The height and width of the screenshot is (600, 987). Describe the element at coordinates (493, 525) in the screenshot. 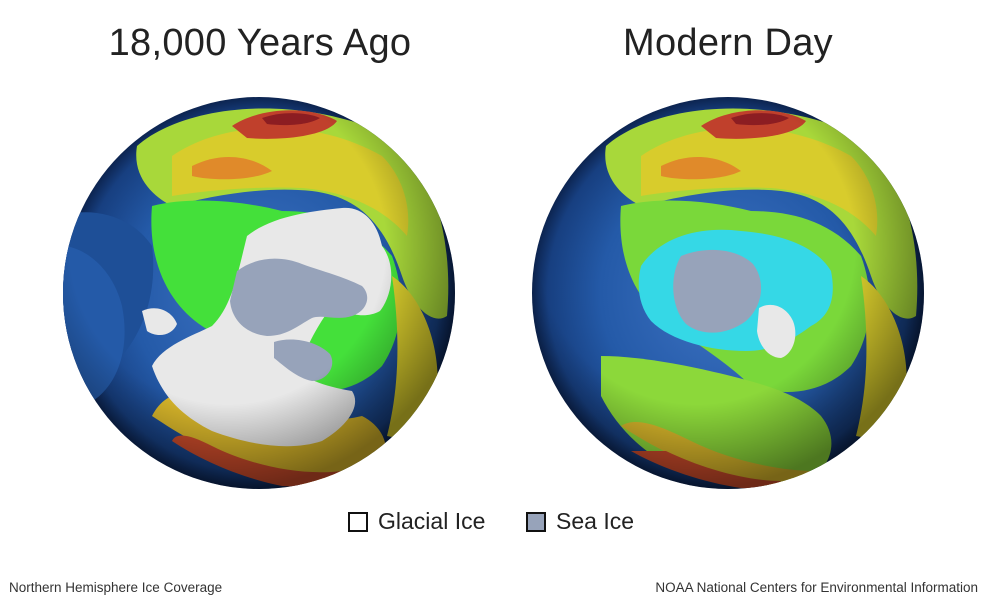

I see `legend: Glacial Ice Sea Ice` at that location.